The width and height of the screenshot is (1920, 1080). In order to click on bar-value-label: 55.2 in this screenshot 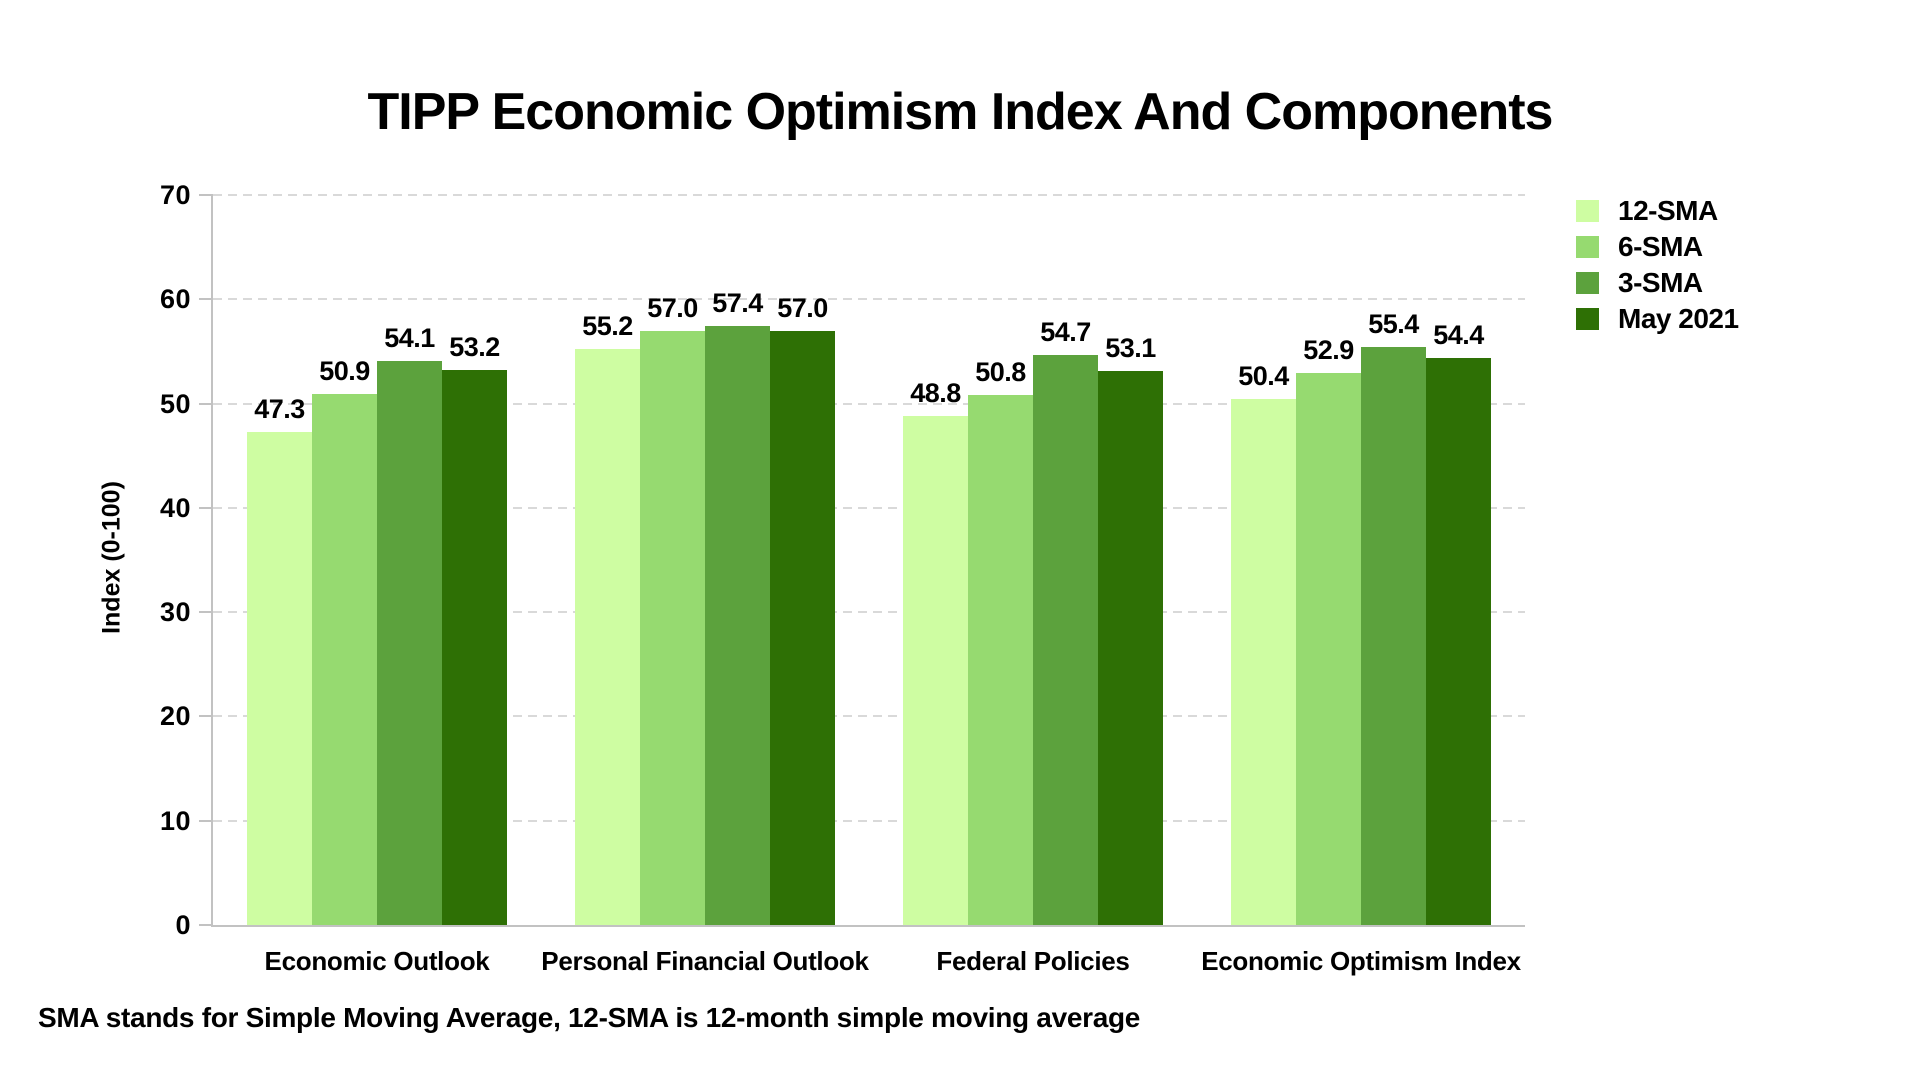, I will do `click(607, 326)`.